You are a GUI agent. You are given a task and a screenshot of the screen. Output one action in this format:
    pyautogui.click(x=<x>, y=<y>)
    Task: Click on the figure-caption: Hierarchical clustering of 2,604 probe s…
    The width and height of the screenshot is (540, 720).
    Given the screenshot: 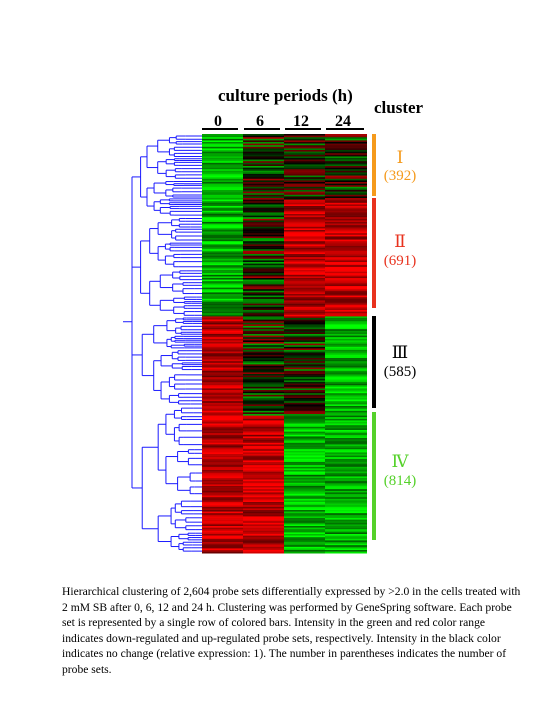 What is the action you would take?
    pyautogui.click(x=291, y=630)
    